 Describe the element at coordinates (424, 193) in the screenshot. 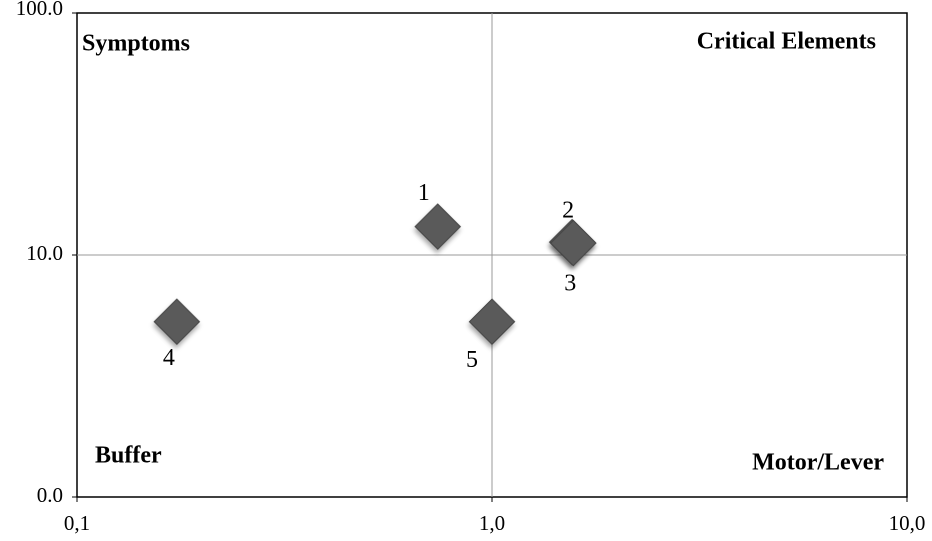

I see `point-label: 1` at that location.